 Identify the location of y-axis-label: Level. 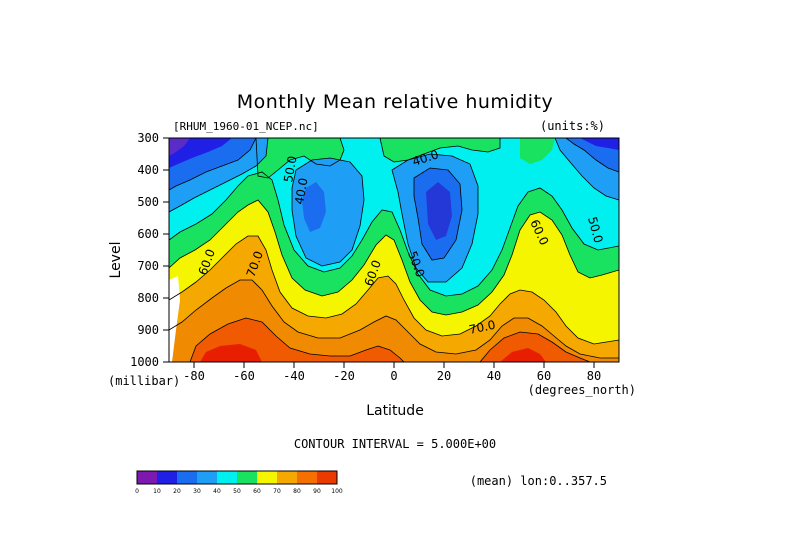
(116, 260).